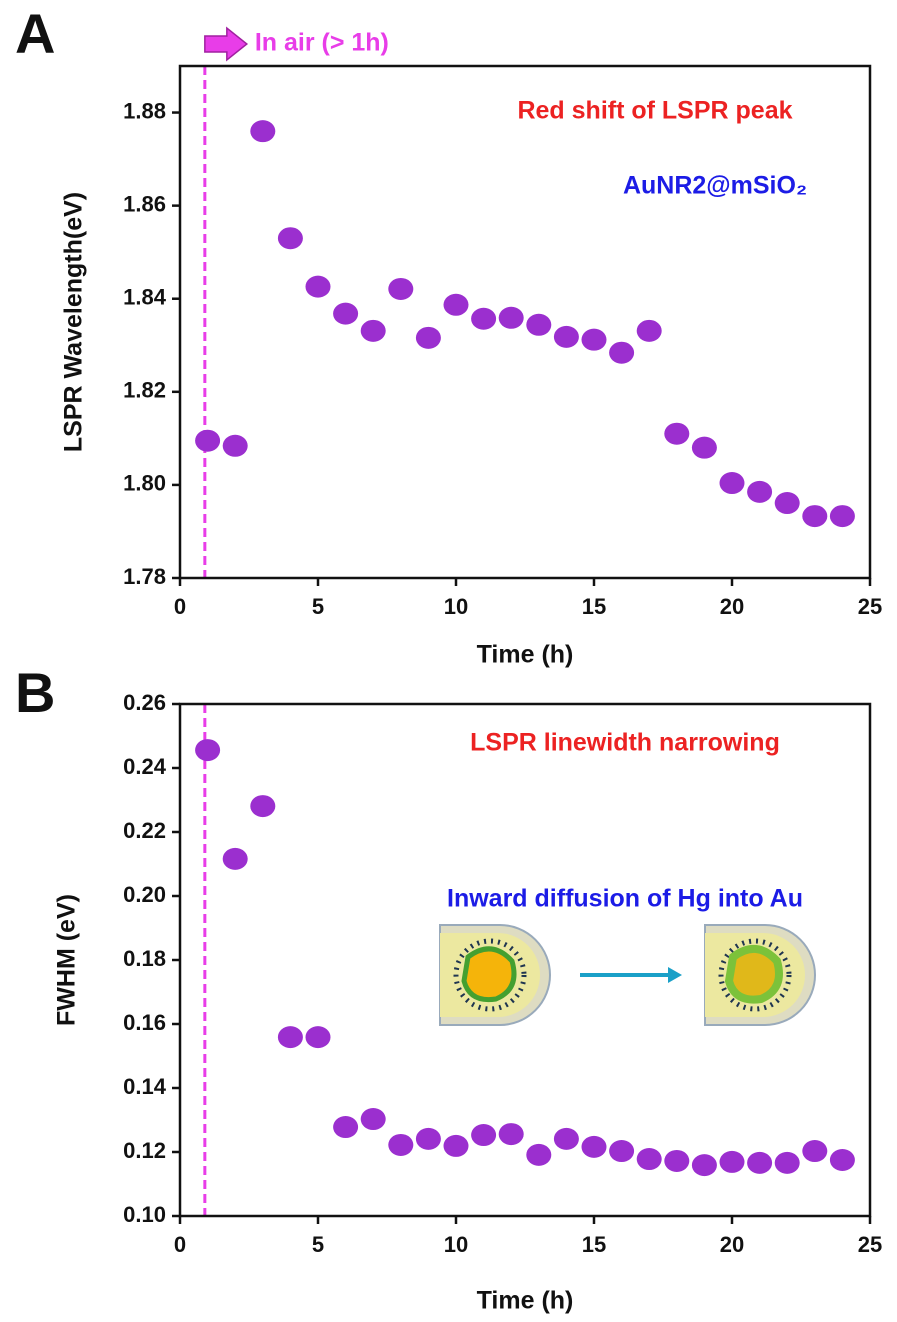 Image resolution: width=897 pixels, height=1322 pixels. Describe the element at coordinates (144, 830) in the screenshot. I see `y-tick-label: 0.22` at that location.